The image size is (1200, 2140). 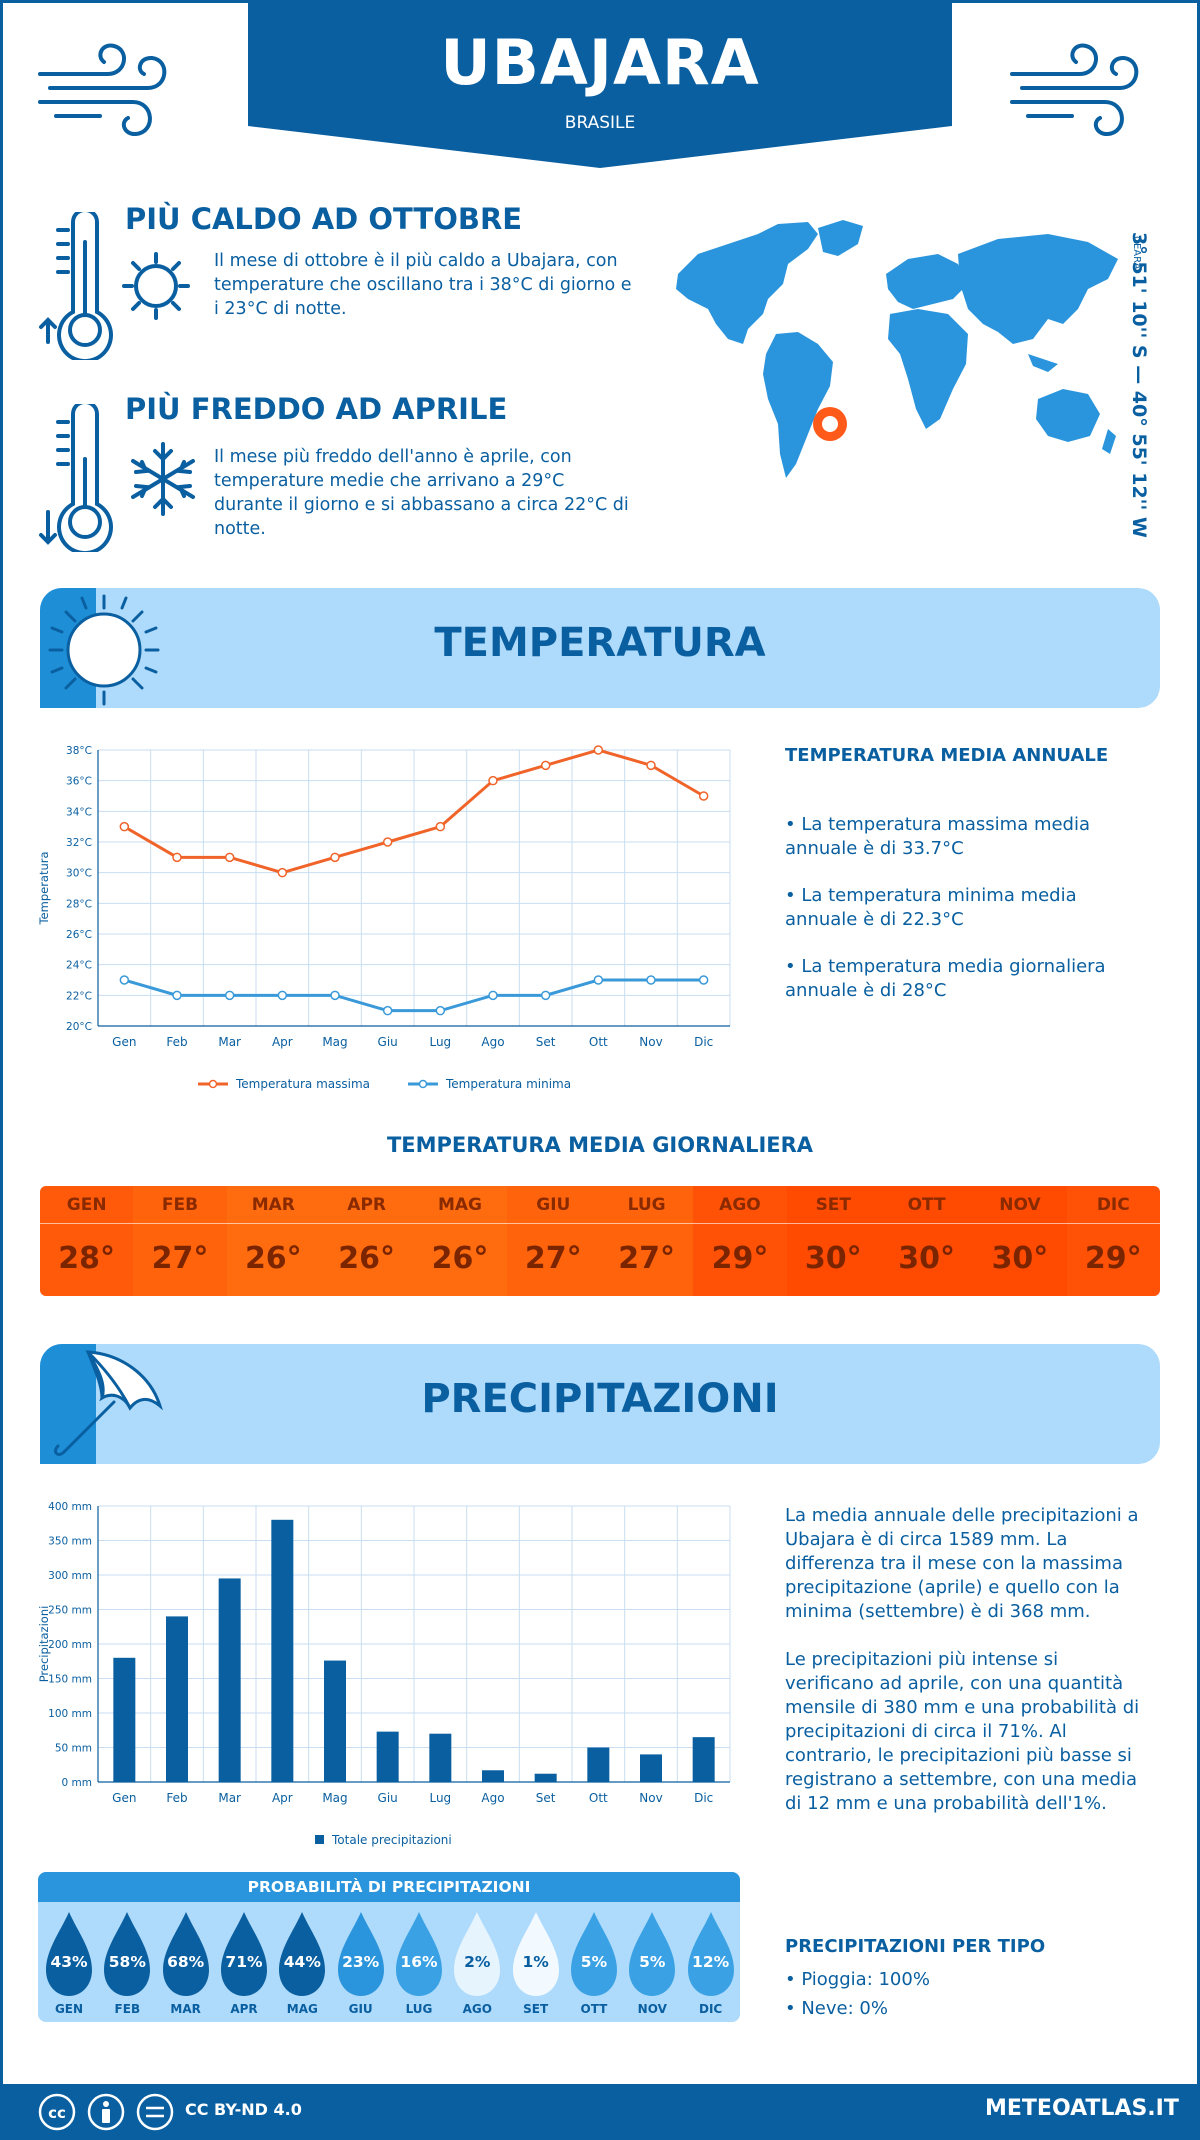 I want to click on precip-type-heading: PRECIPITAZIONI PER TIPO, so click(x=915, y=1946).